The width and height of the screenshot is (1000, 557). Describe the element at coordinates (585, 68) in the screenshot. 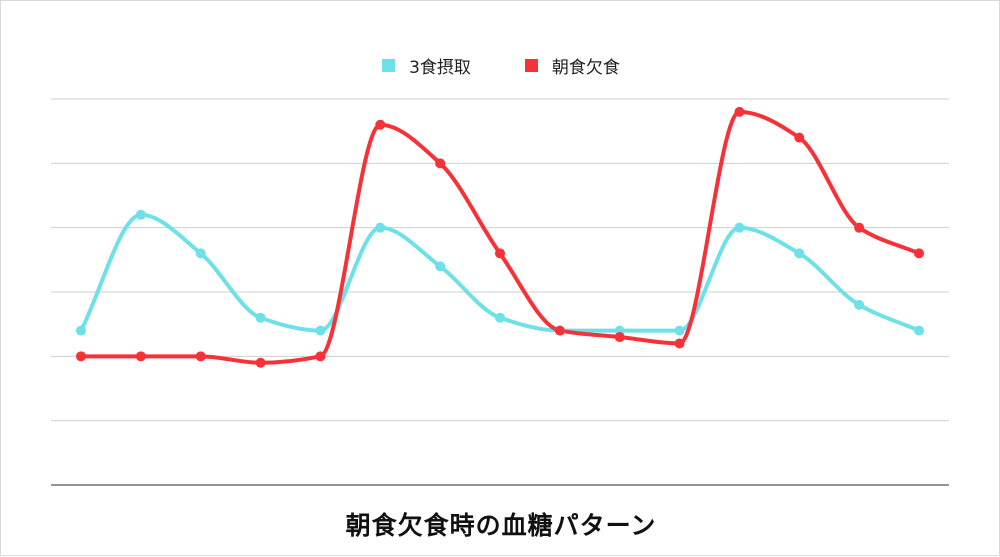

I see `legend-label-skip-breakfast: 朝食欠食` at that location.